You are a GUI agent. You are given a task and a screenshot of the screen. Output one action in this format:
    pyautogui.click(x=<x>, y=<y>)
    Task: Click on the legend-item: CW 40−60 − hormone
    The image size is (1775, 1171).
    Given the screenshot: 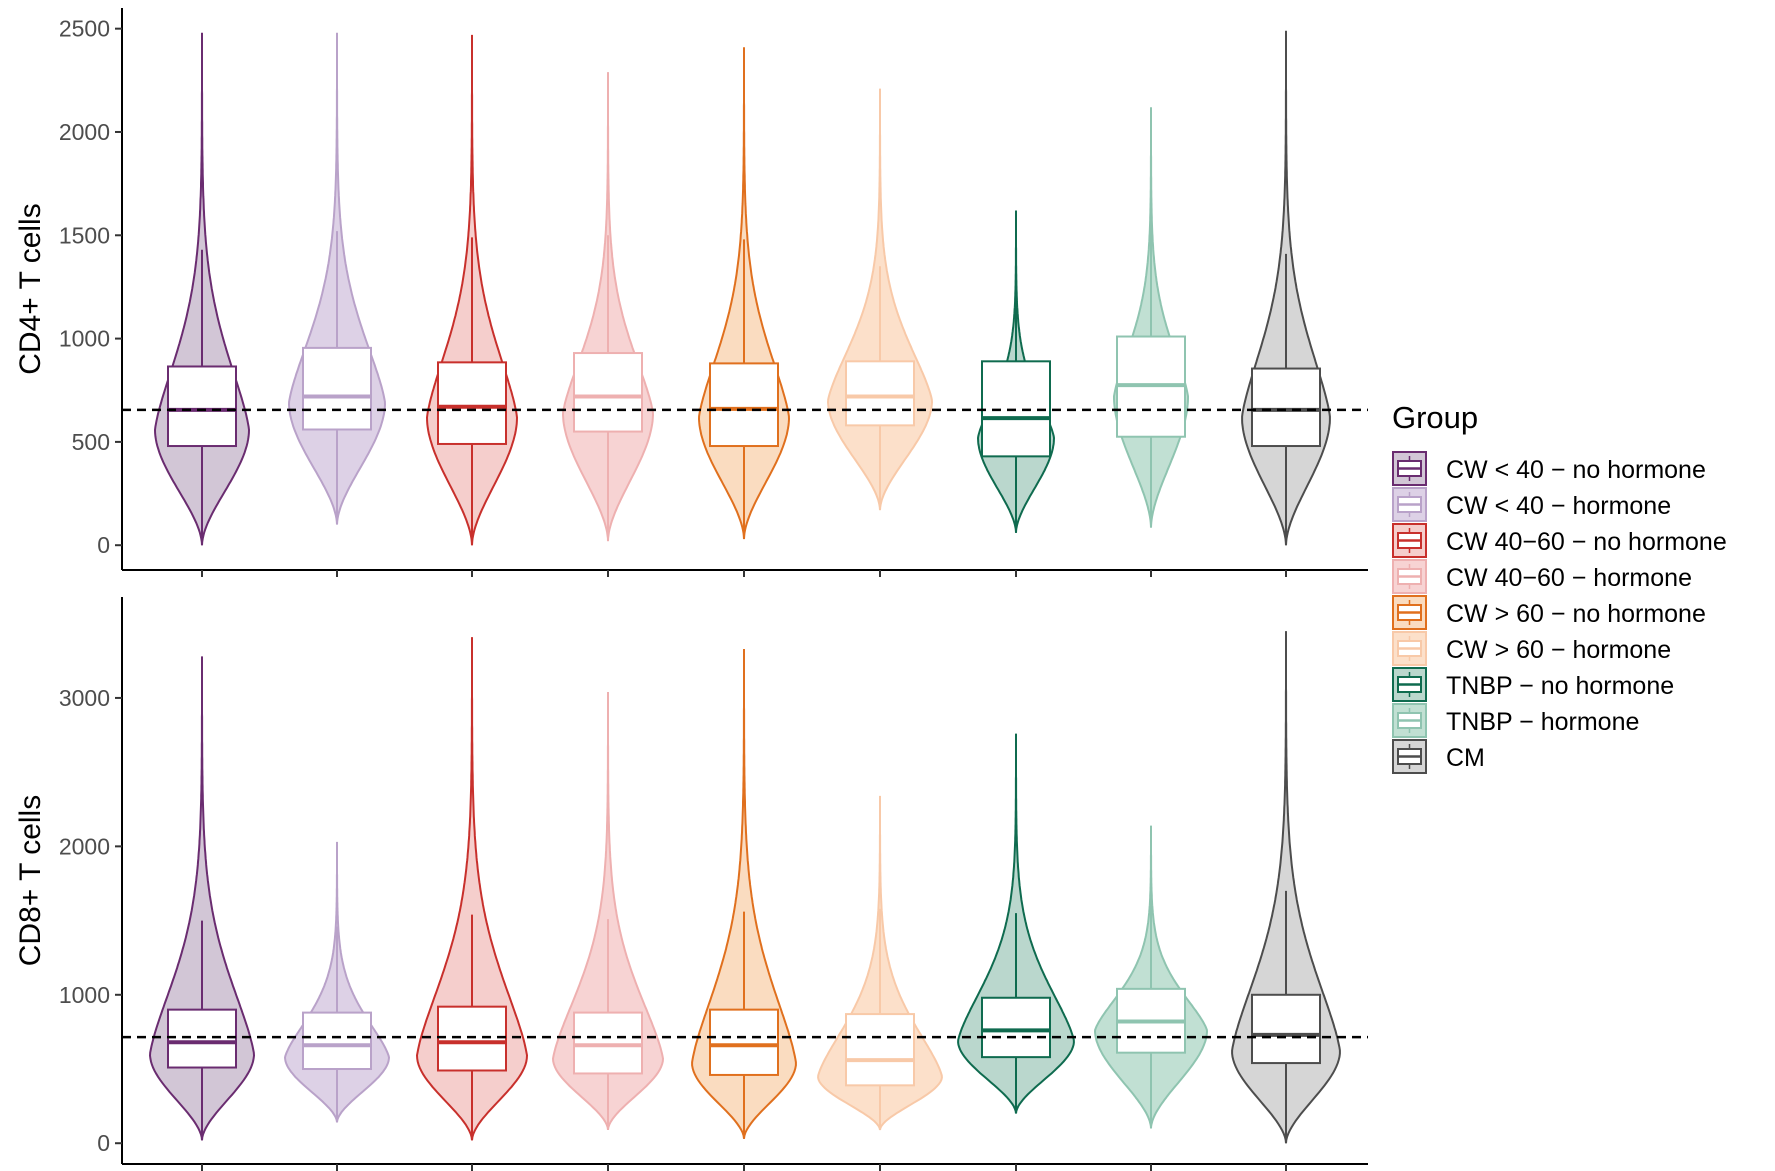 What is the action you would take?
    pyautogui.click(x=1542, y=576)
    